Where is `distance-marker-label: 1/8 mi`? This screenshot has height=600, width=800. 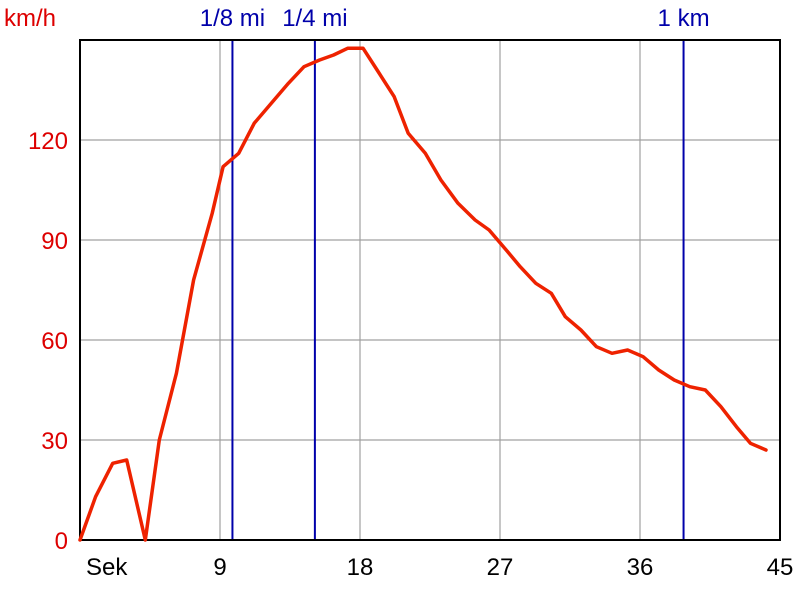 distance-marker-label: 1/8 mi is located at coordinates (232, 18).